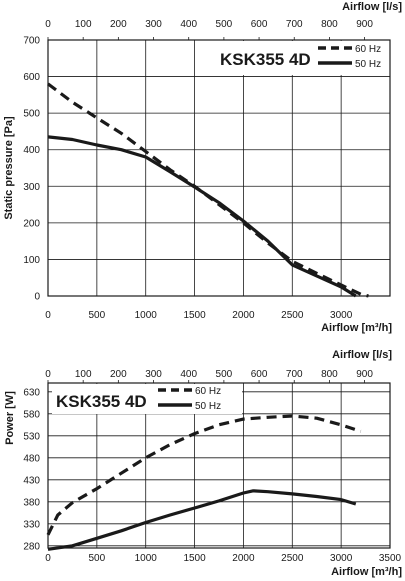 This screenshot has width=405, height=581. Describe the element at coordinates (208, 391) in the screenshot. I see `power-legend-60hz-label: 60 Hz` at that location.